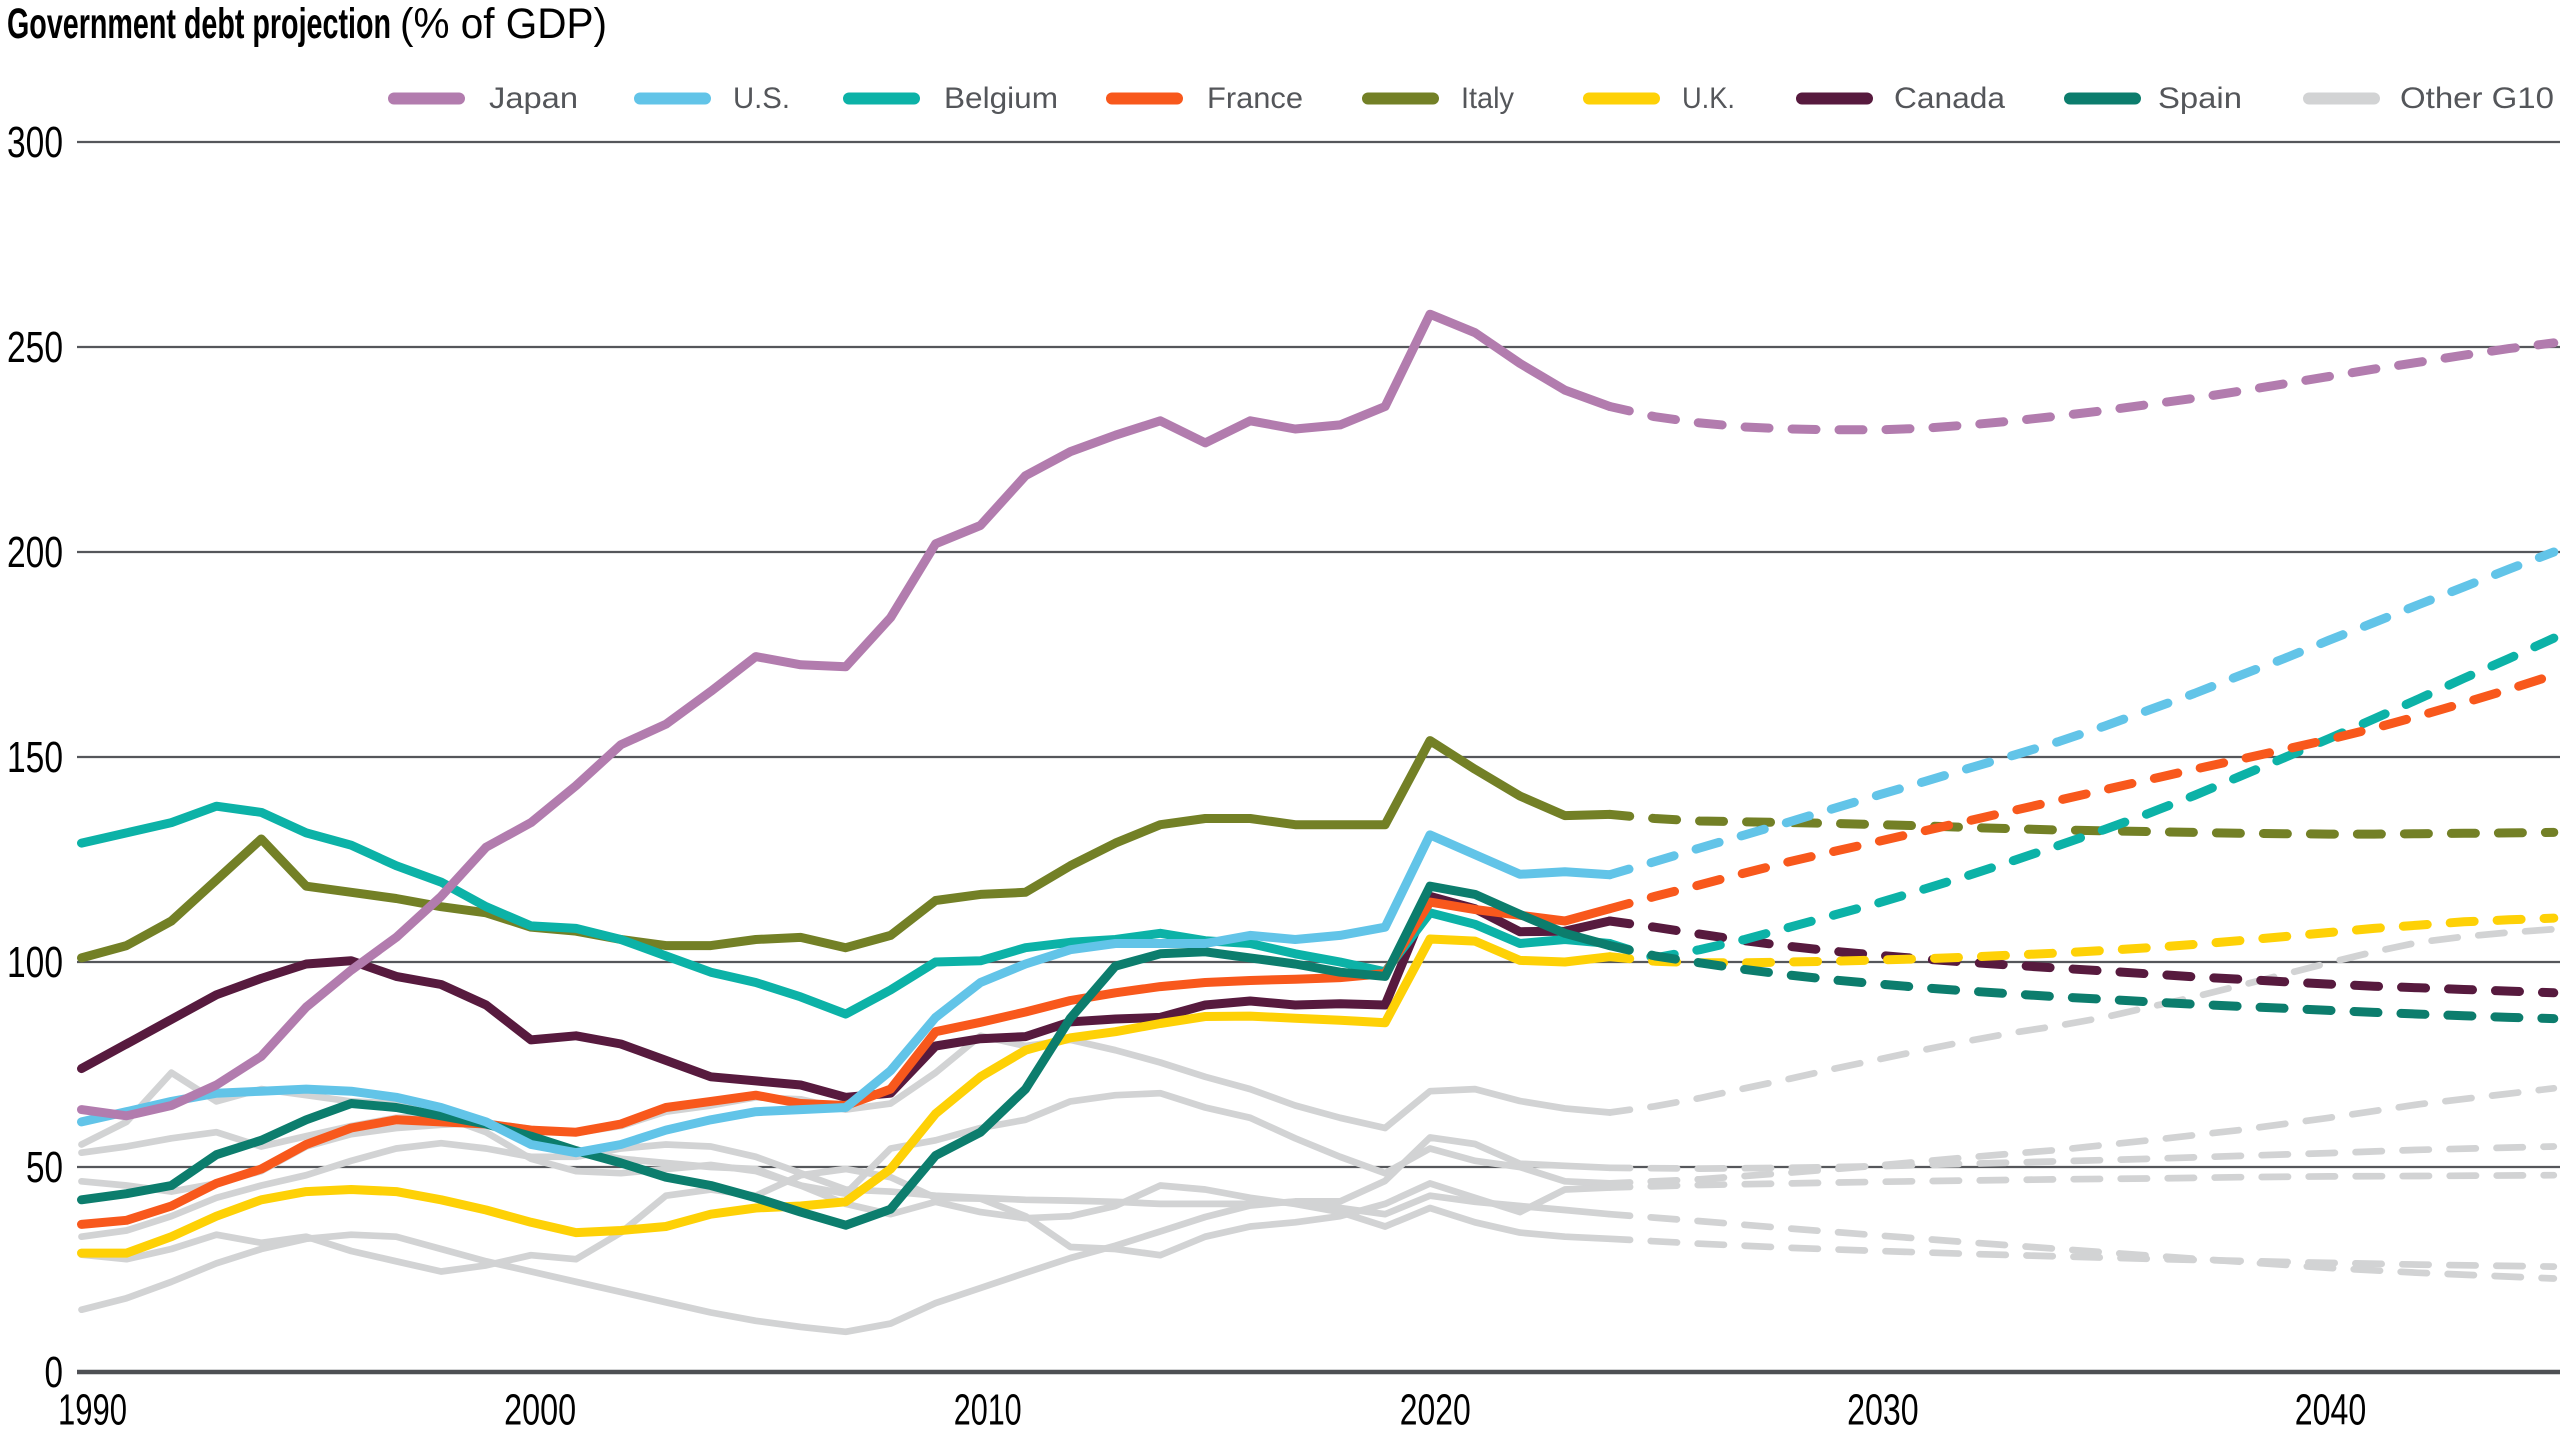  What do you see at coordinates (1001, 98) in the screenshot?
I see `svg-text: Belgium` at bounding box center [1001, 98].